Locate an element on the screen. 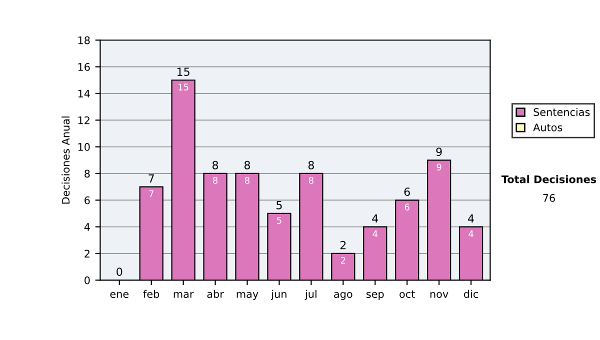 This screenshot has height=340, width=600. y-tick-label: 6 is located at coordinates (87, 200).